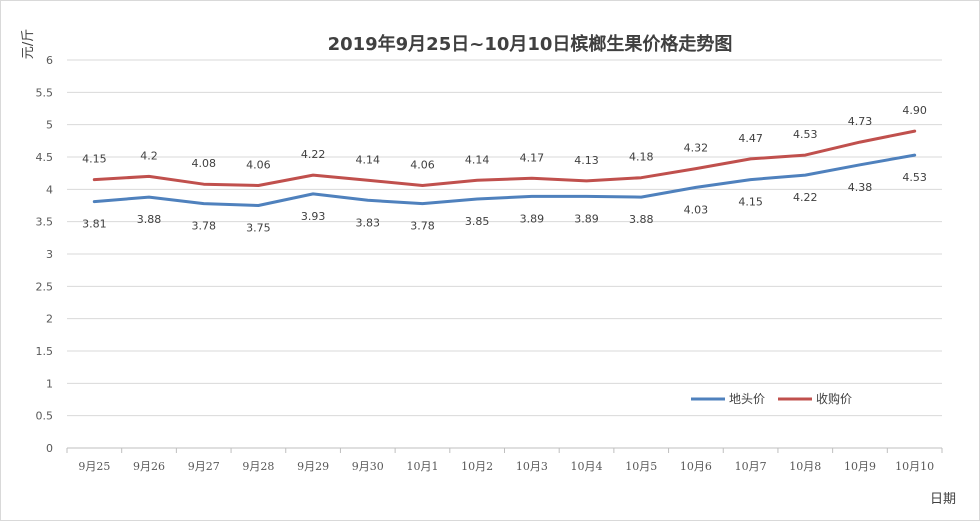 The image size is (980, 521). I want to click on data-label: 4.13, so click(586, 160).